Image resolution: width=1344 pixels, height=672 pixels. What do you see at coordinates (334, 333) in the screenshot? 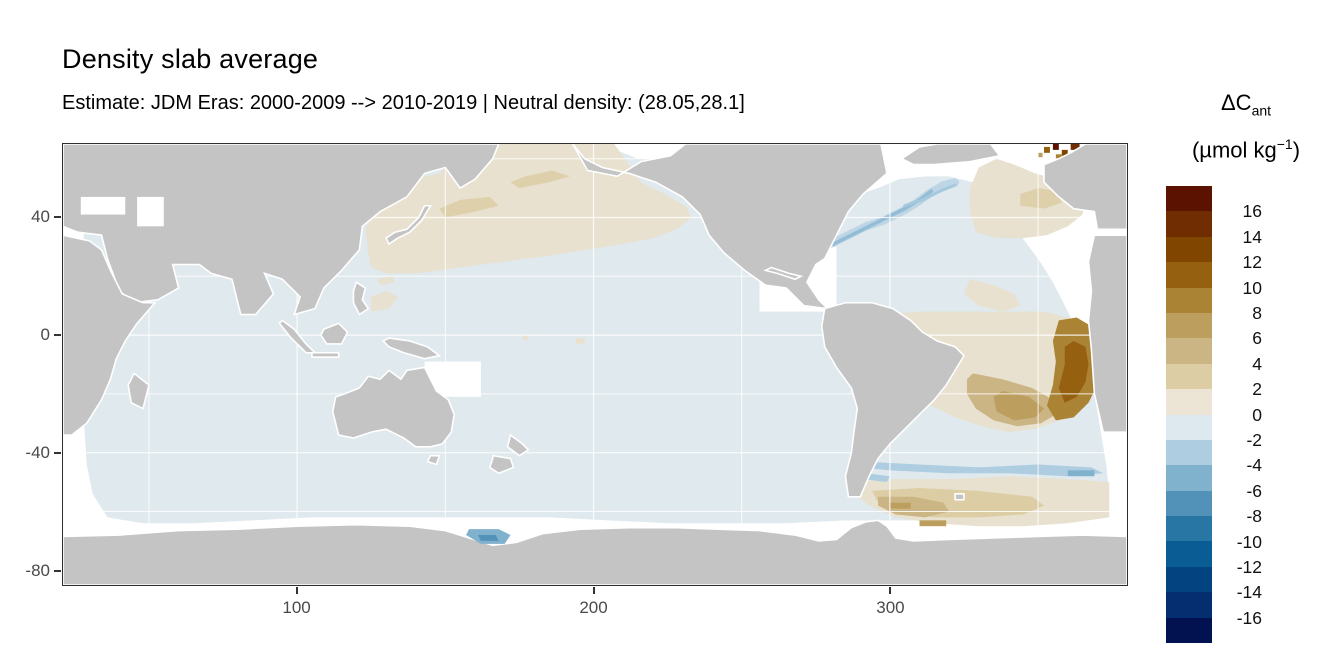
I see `land-borneo` at bounding box center [334, 333].